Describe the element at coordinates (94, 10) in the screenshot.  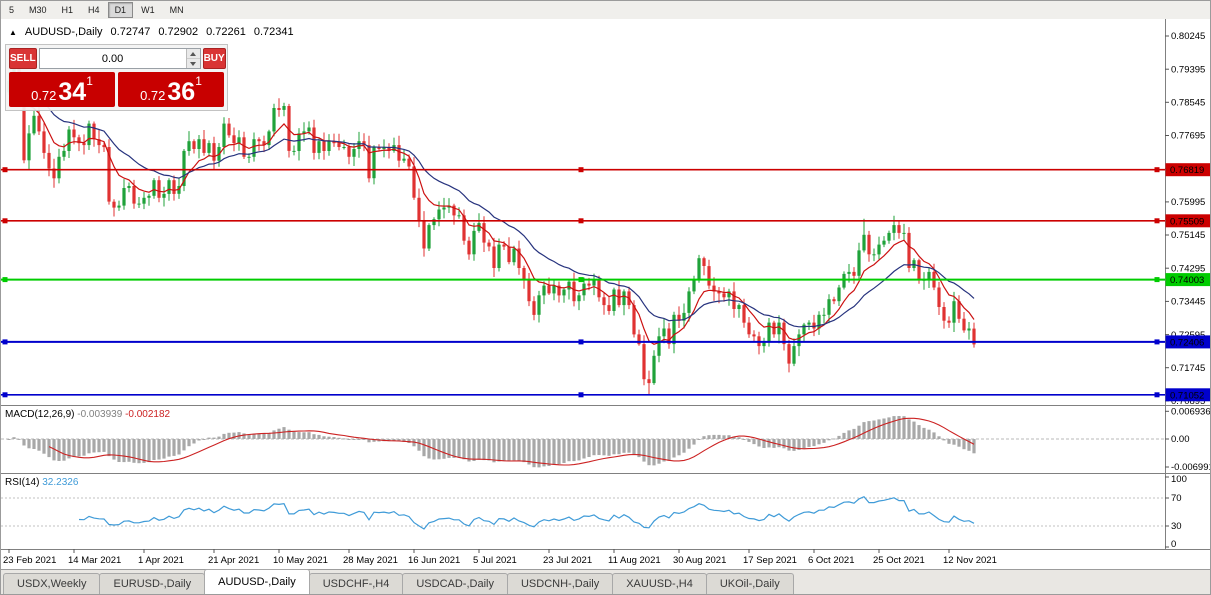
I see `timeframe-button-h4: H4` at that location.